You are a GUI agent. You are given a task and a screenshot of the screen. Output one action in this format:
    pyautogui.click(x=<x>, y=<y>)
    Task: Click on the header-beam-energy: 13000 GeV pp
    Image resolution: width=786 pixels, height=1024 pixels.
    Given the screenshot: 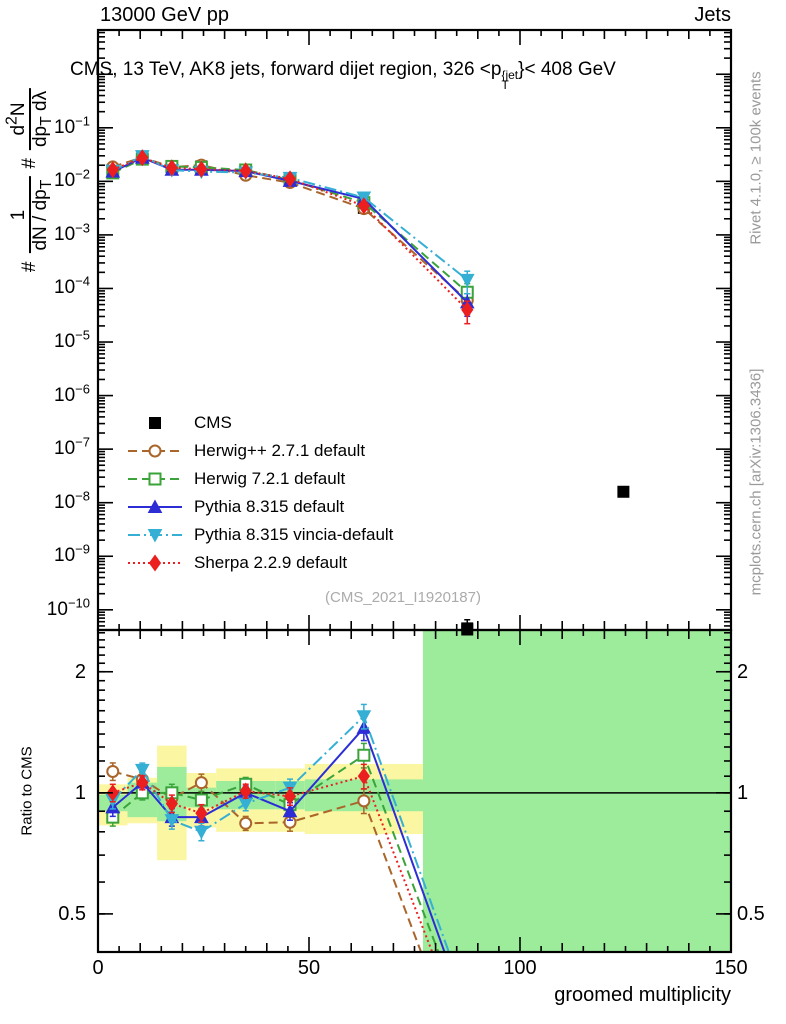 What is the action you would take?
    pyautogui.click(x=164, y=15)
    